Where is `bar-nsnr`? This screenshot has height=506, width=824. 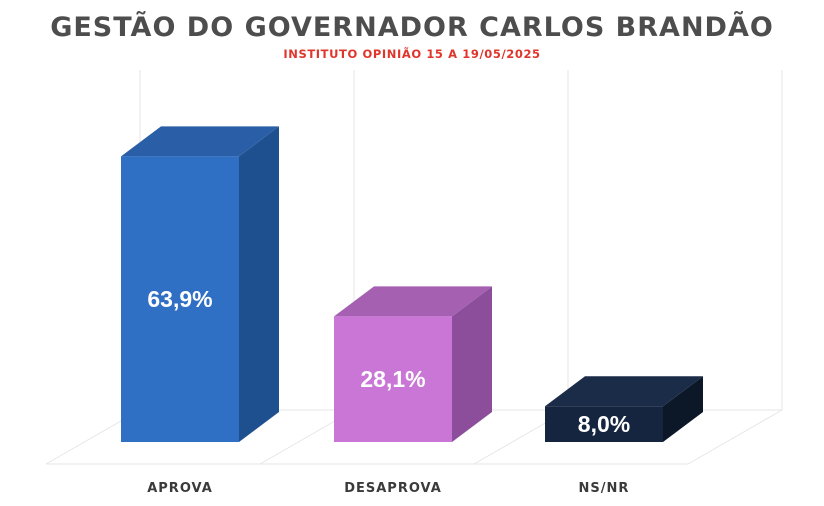 bar-nsnr is located at coordinates (604, 424).